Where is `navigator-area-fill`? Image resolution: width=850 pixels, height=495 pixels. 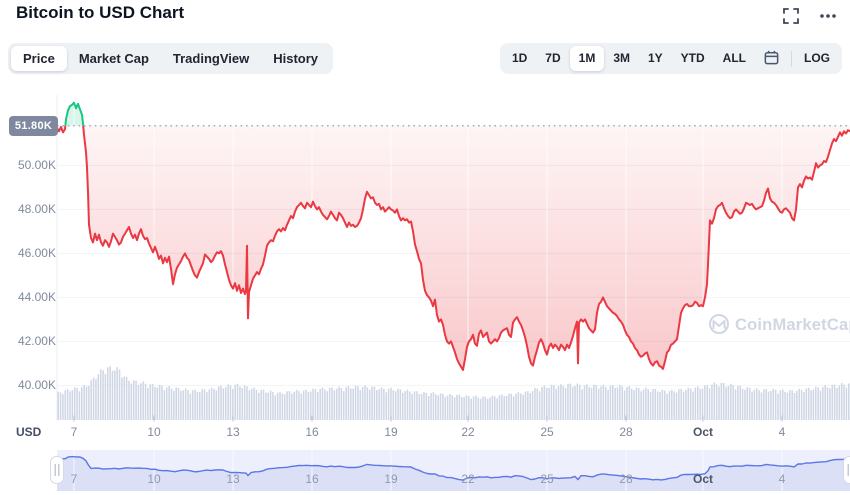 navigator-area-fill is located at coordinates (453, 473).